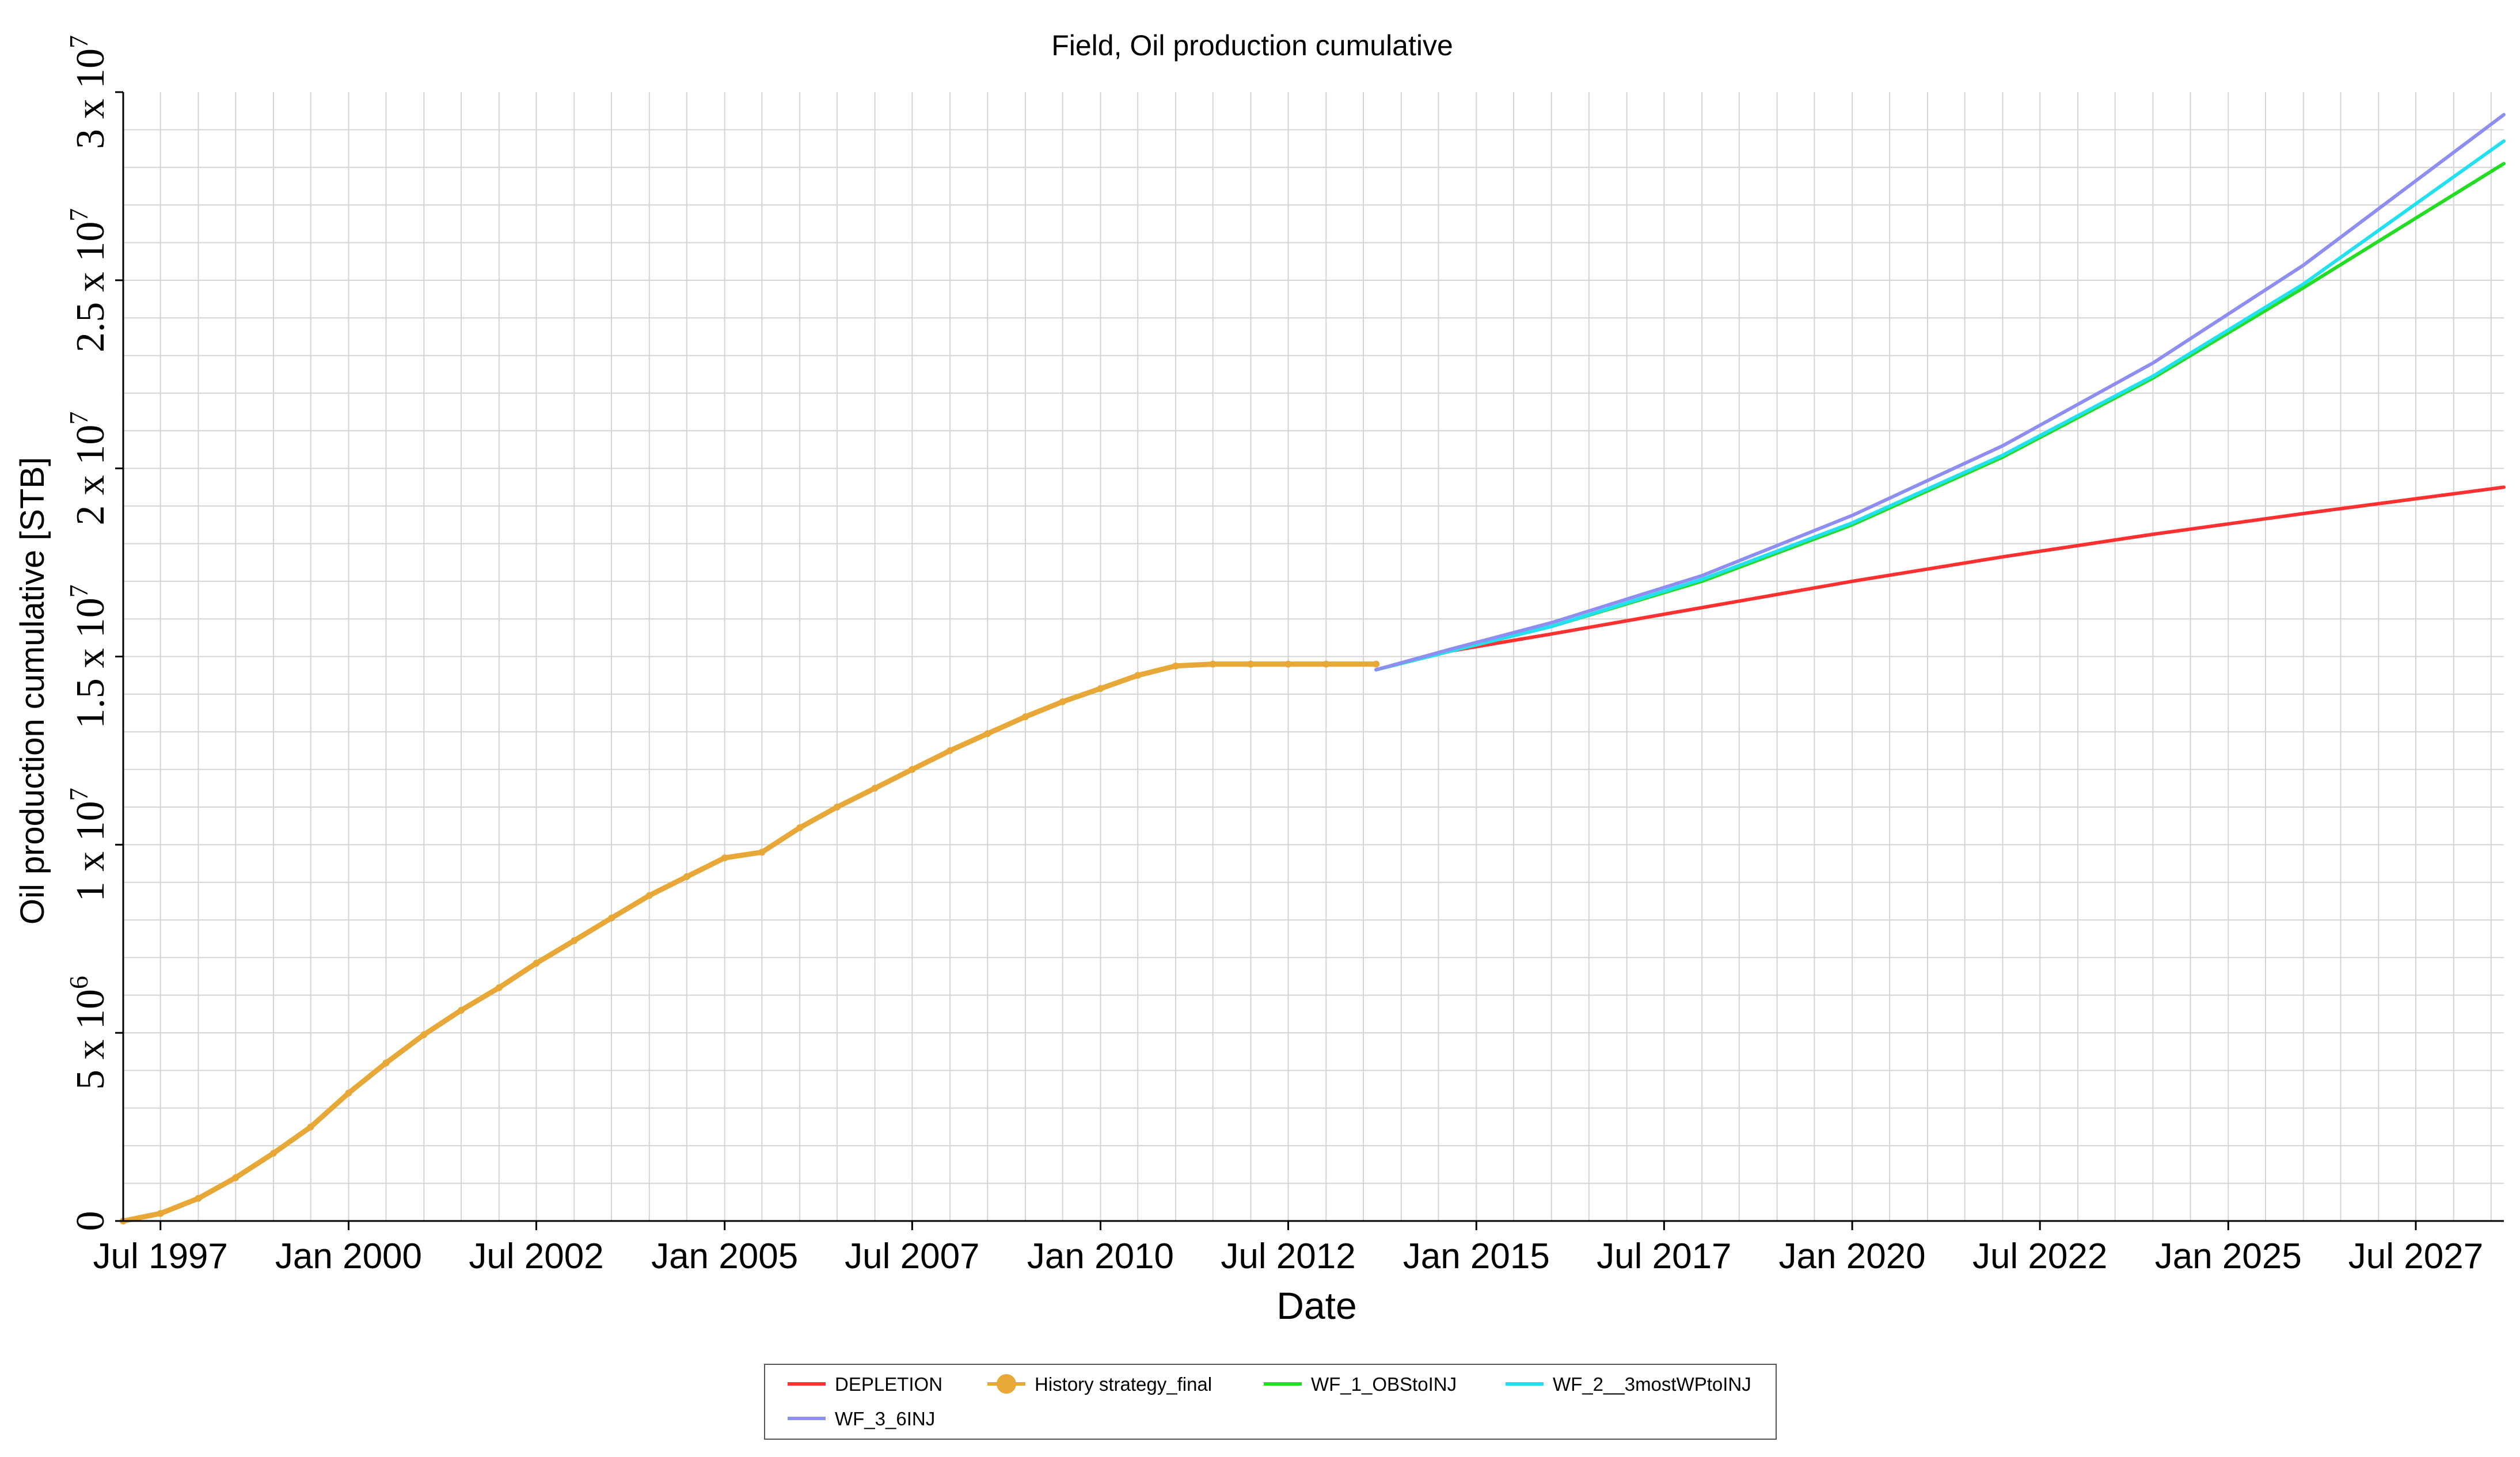 Image resolution: width=2520 pixels, height=1457 pixels. Describe the element at coordinates (1384, 1384) in the screenshot. I see `legend-label: WF_1_OBStoINJ` at that location.